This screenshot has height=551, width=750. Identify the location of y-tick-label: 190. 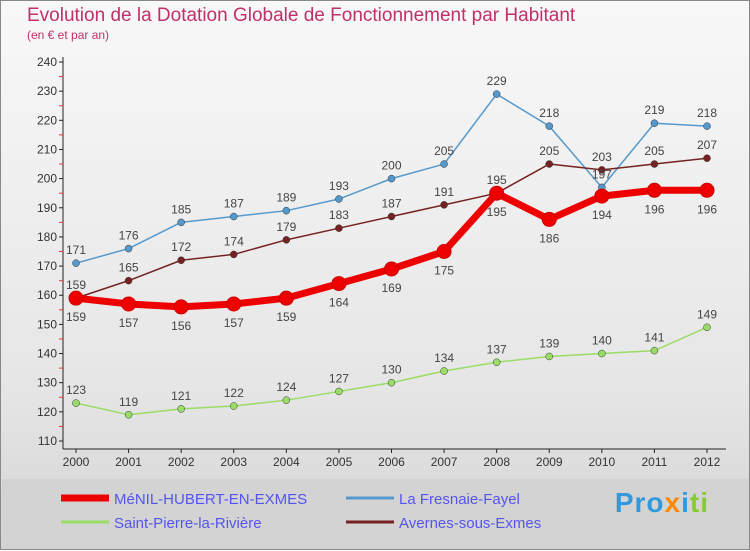
(47, 208).